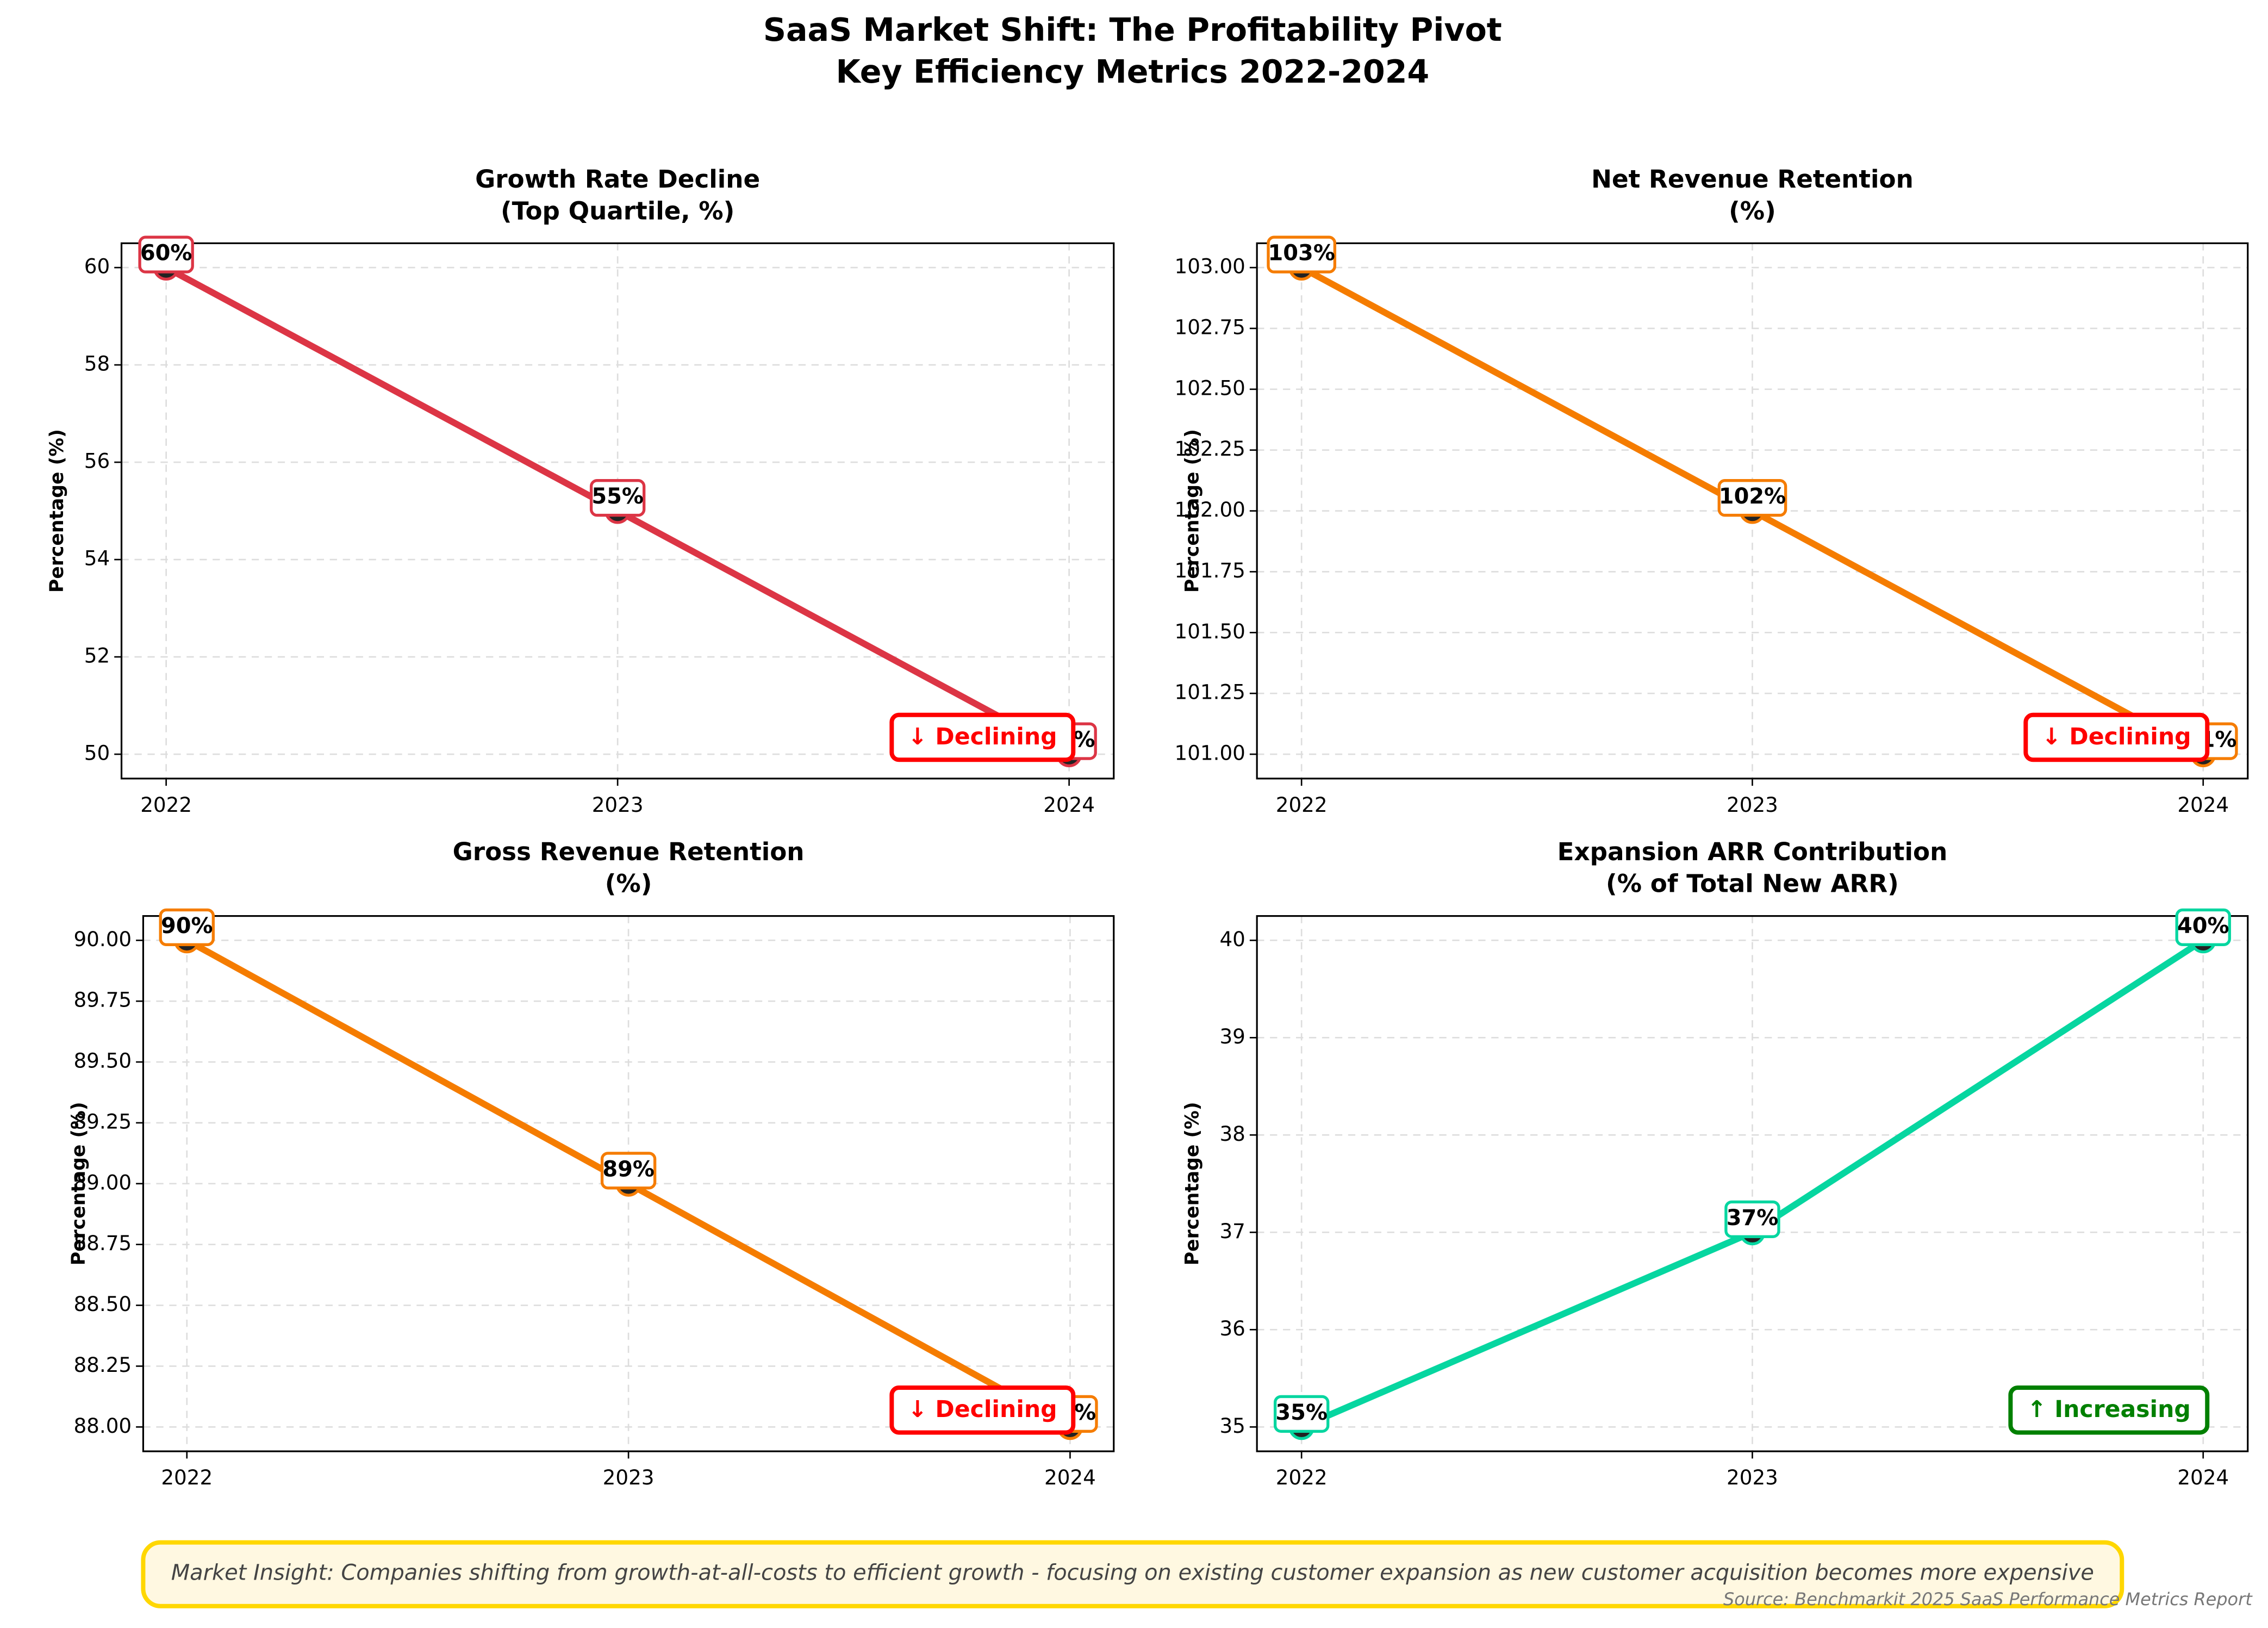 This screenshot has height=1628, width=2268. Describe the element at coordinates (97, 753) in the screenshot. I see `y-tick-label: 50` at that location.